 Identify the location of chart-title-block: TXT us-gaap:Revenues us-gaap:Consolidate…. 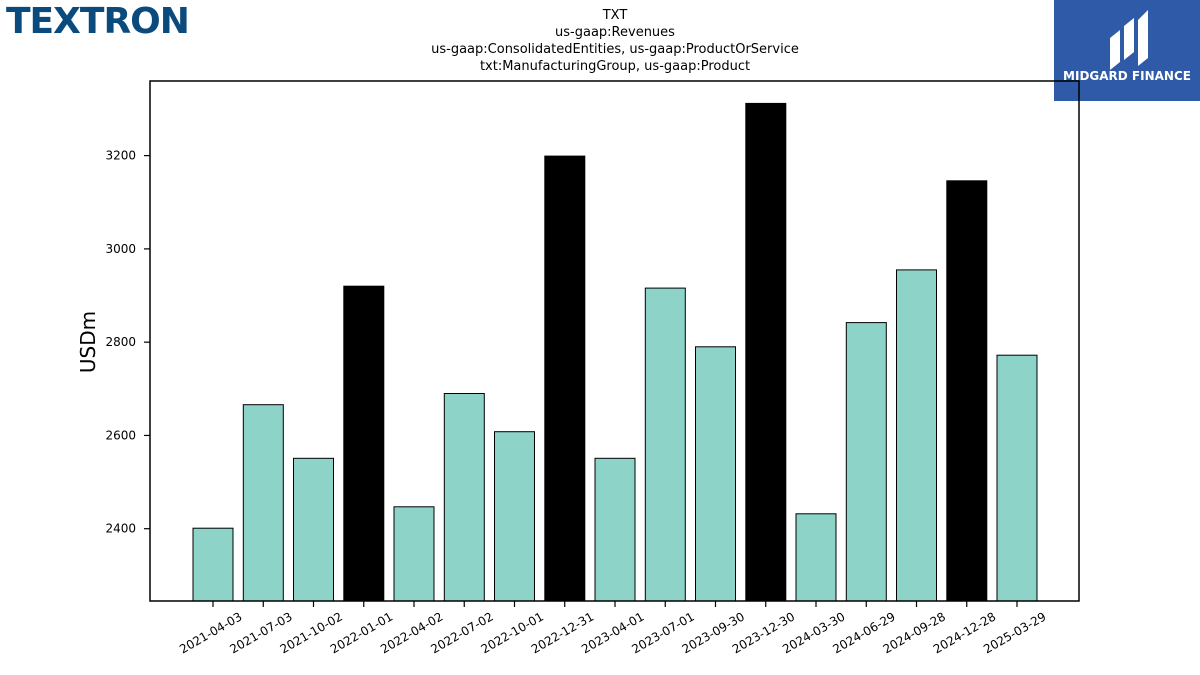
(615, 41).